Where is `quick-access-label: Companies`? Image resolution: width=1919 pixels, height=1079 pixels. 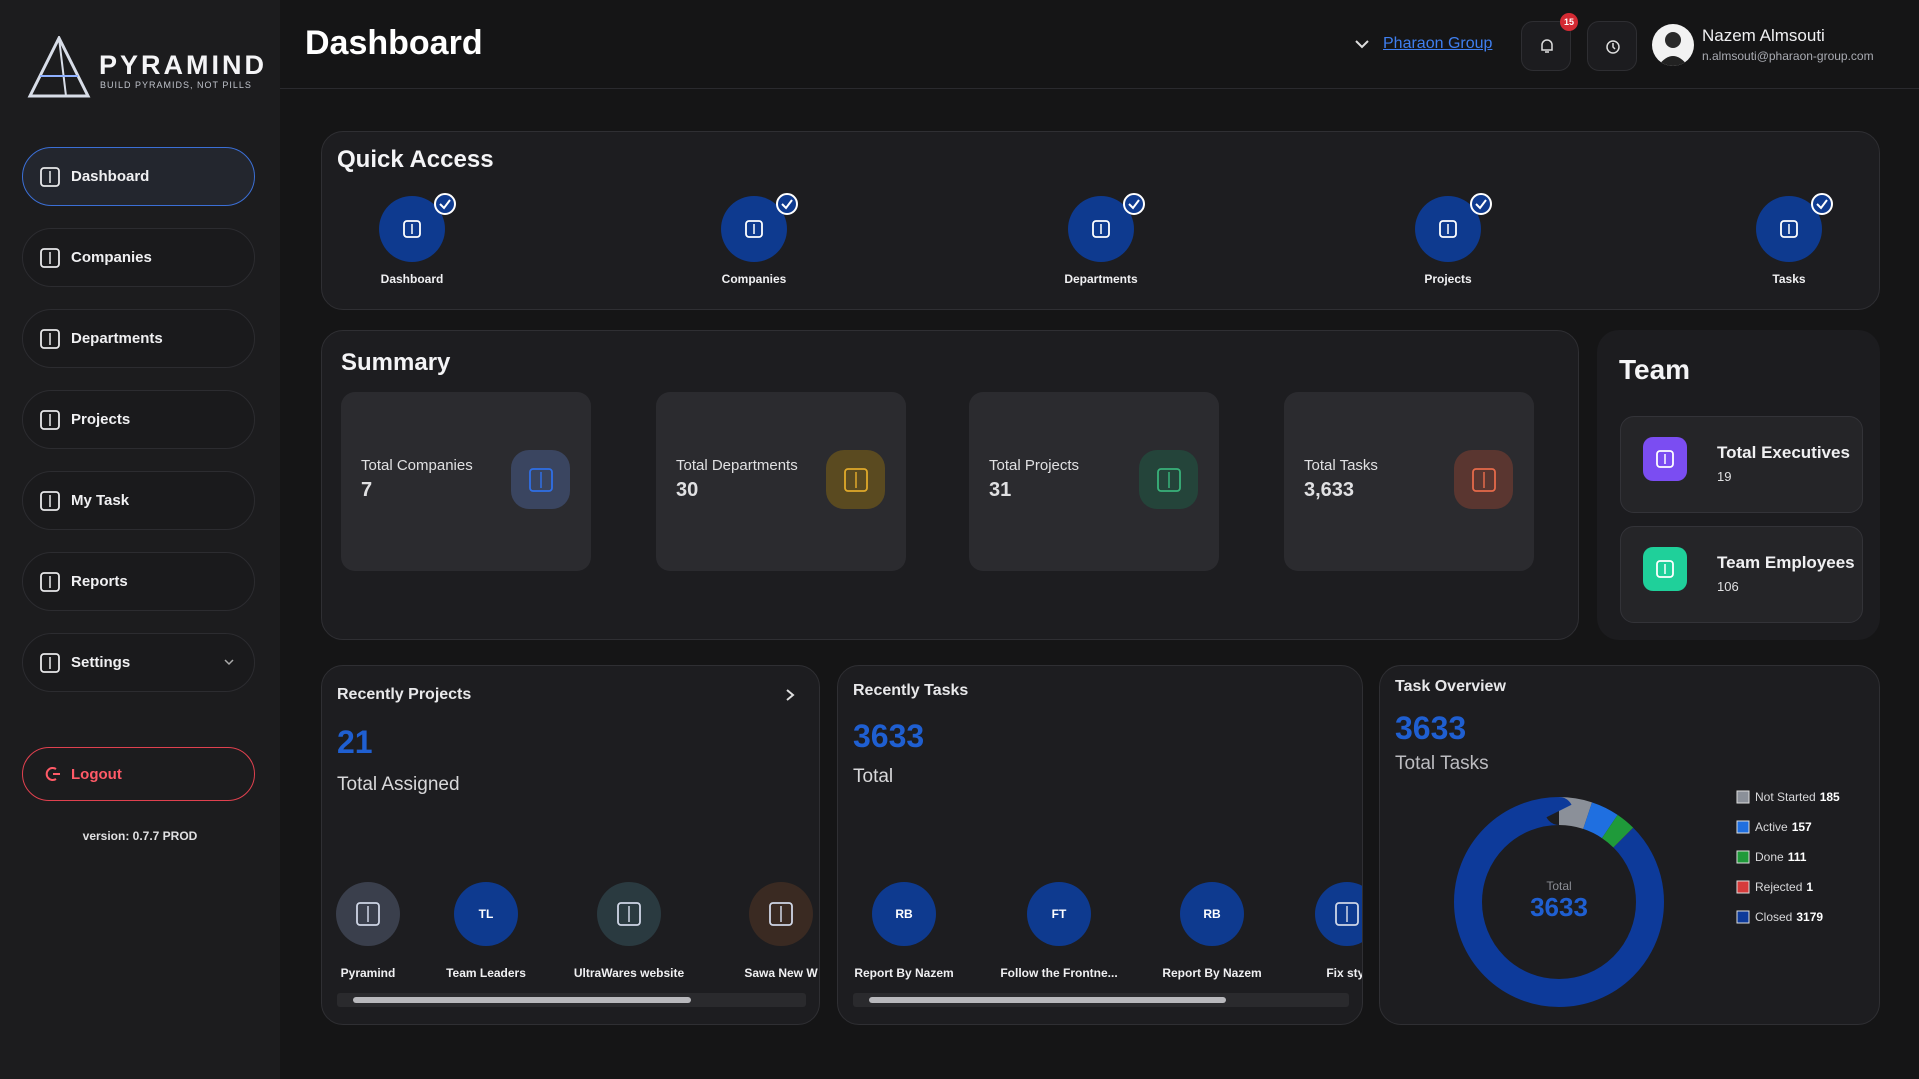
quick-access-label: Companies is located at coordinates (754, 279).